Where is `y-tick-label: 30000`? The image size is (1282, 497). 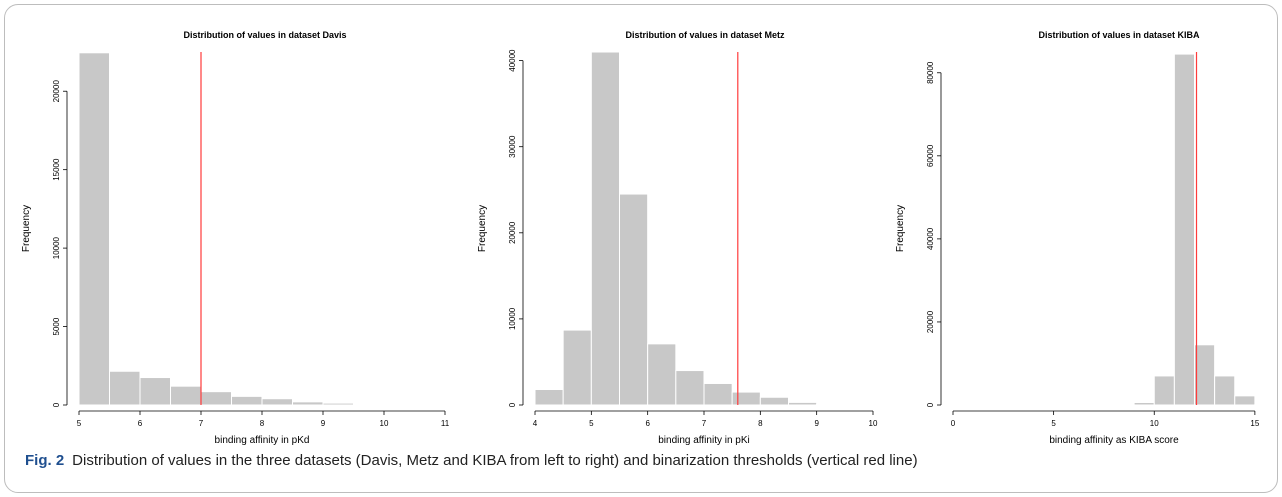
y-tick-label: 30000 is located at coordinates (512, 146).